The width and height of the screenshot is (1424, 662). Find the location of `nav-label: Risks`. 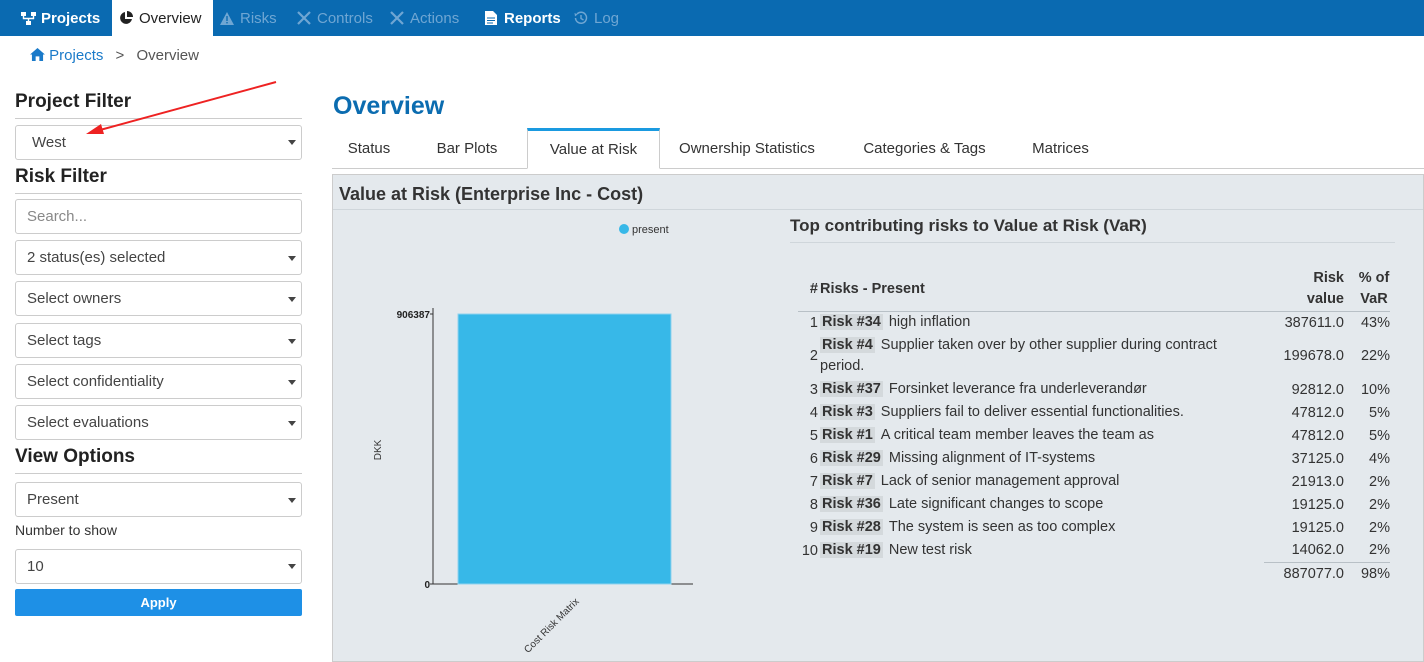

nav-label: Risks is located at coordinates (258, 18).